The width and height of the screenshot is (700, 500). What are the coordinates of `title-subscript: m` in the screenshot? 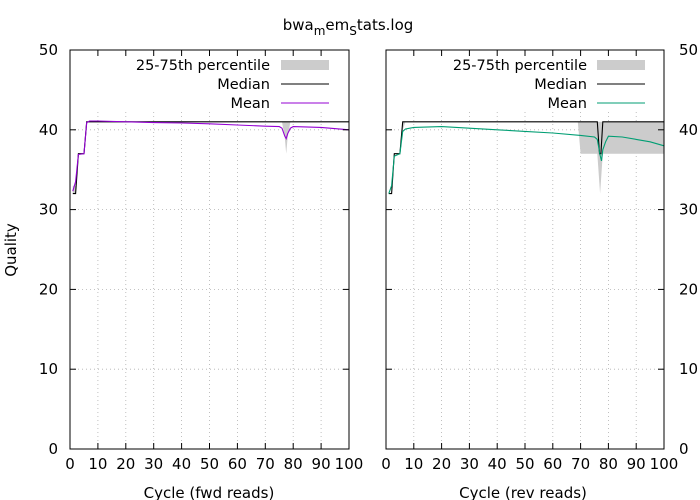 It's located at (320, 31).